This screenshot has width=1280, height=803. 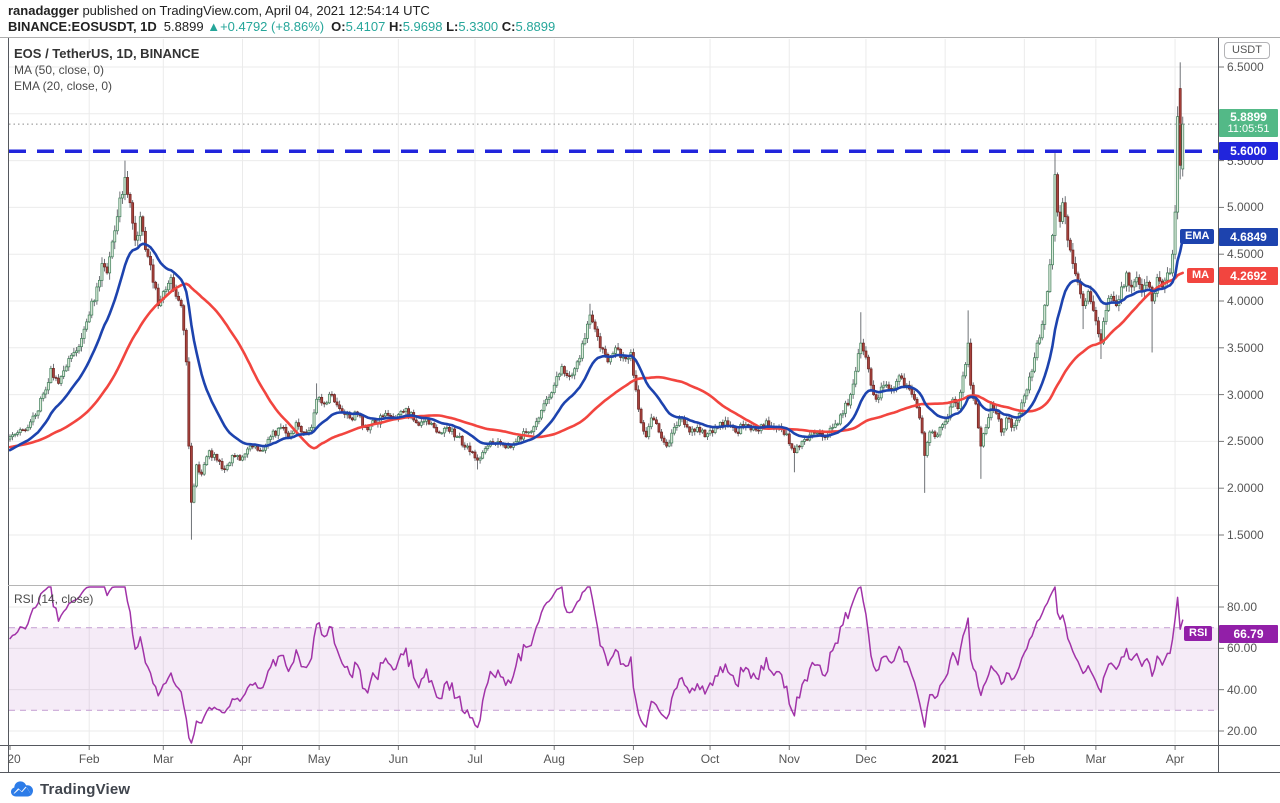 What do you see at coordinates (43, 10) in the screenshot?
I see `author-name: ranadagger` at bounding box center [43, 10].